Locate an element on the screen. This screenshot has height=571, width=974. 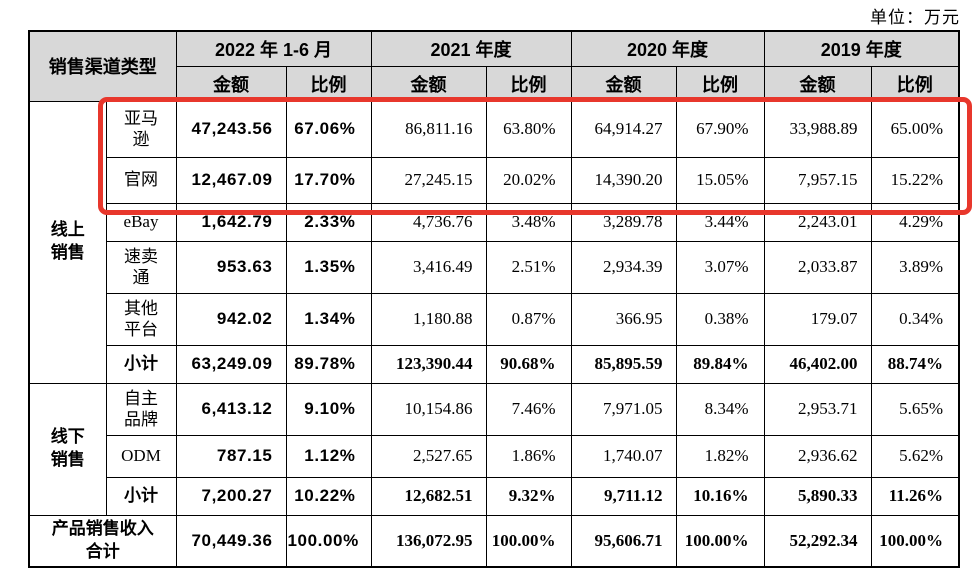
table-cell: 1.12% is located at coordinates (328, 456).